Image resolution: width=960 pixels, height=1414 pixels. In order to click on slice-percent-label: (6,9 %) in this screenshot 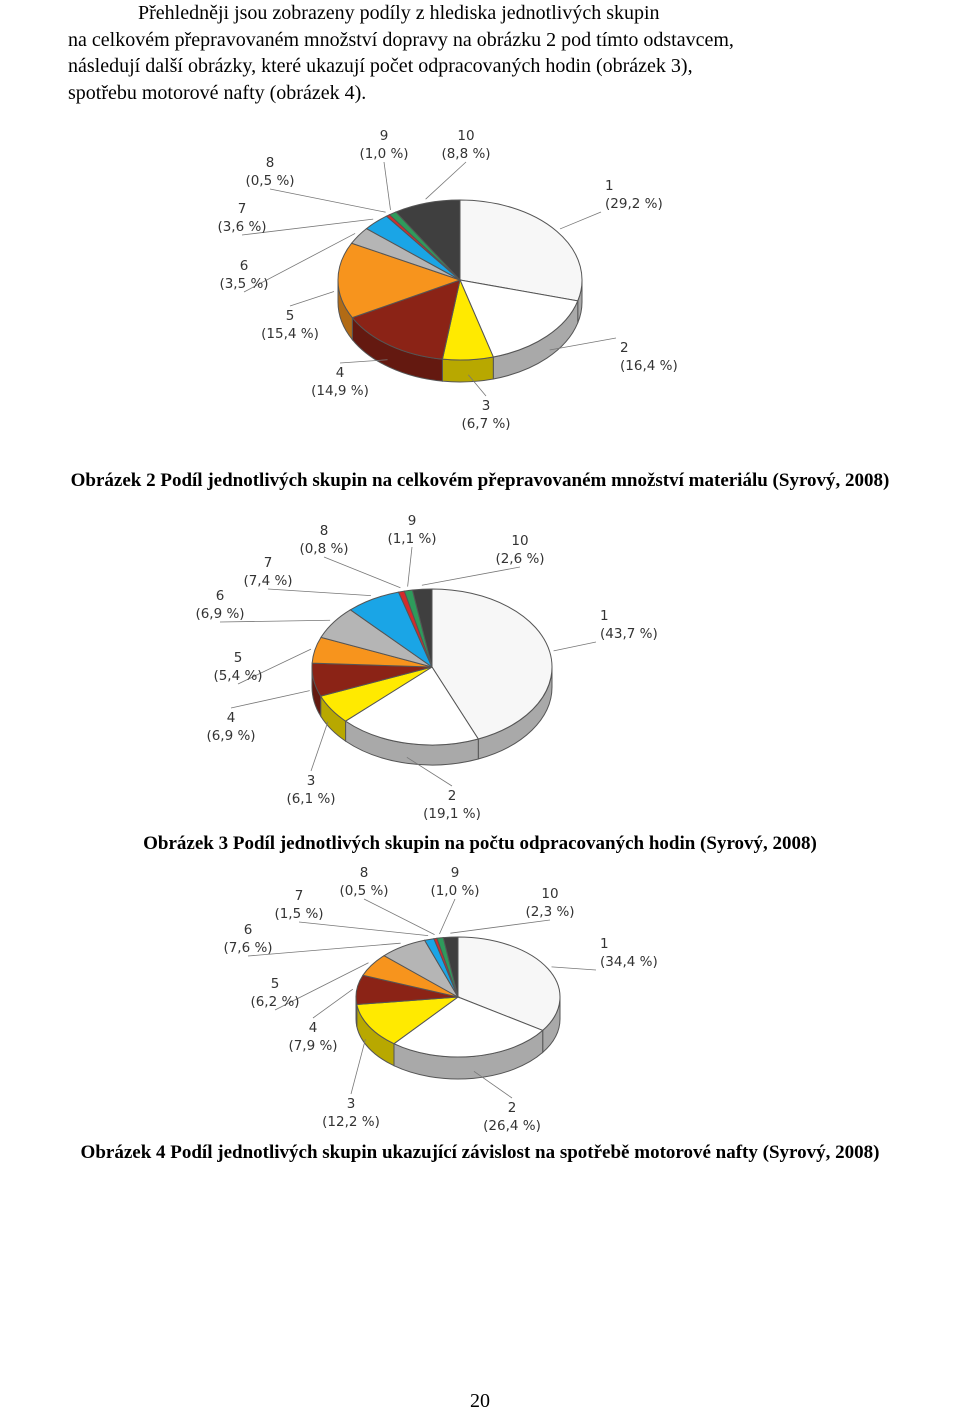, I will do `click(219, 614)`.